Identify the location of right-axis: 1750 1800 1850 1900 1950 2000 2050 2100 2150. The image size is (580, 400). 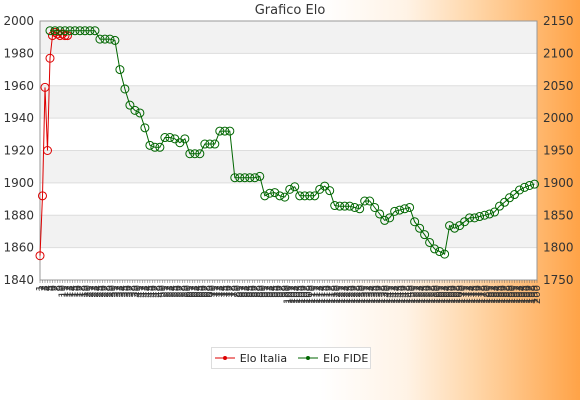
(558, 150).